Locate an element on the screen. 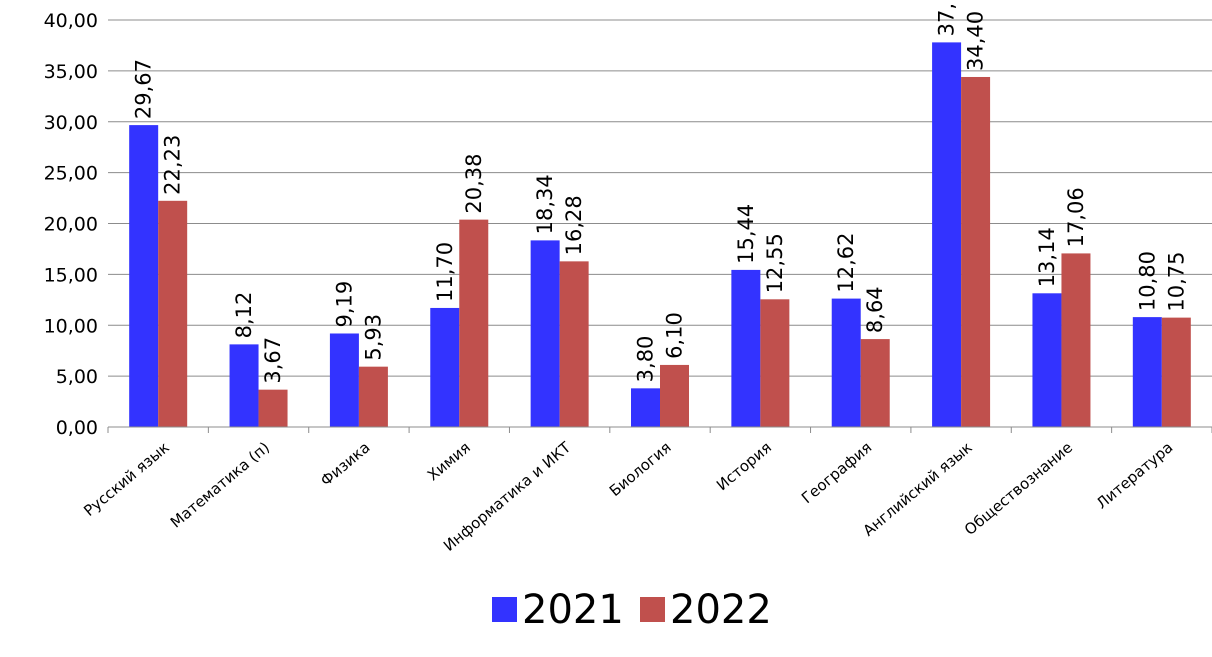 The width and height of the screenshot is (1212, 657). category-label: Русский язык is located at coordinates (126, 479).